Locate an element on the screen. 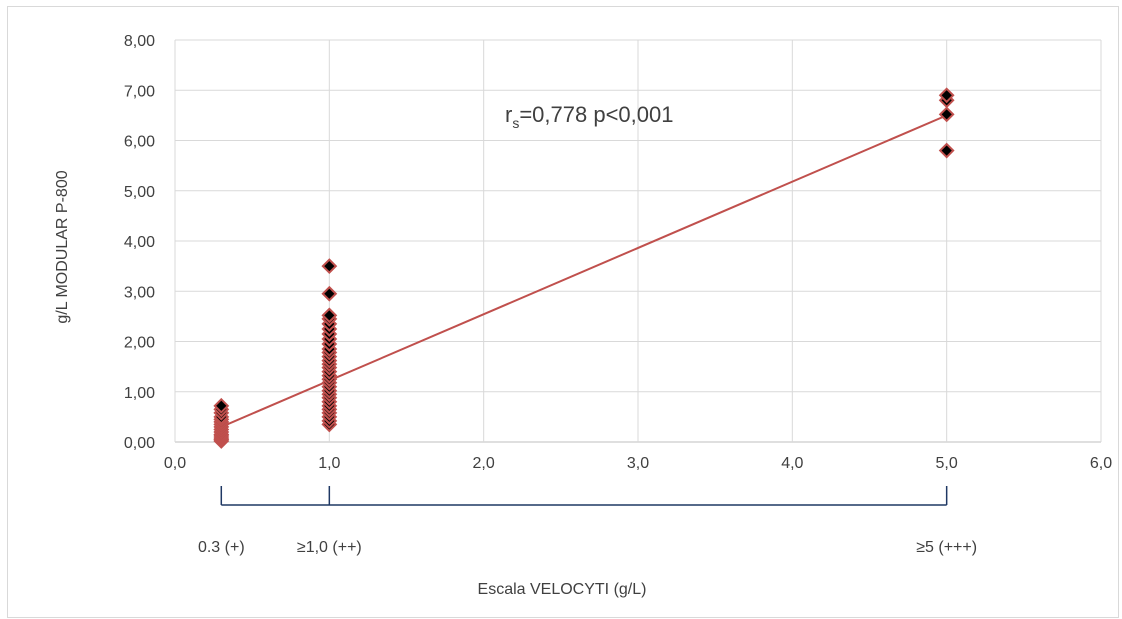  x-tick-label: 5,0 is located at coordinates (947, 463).